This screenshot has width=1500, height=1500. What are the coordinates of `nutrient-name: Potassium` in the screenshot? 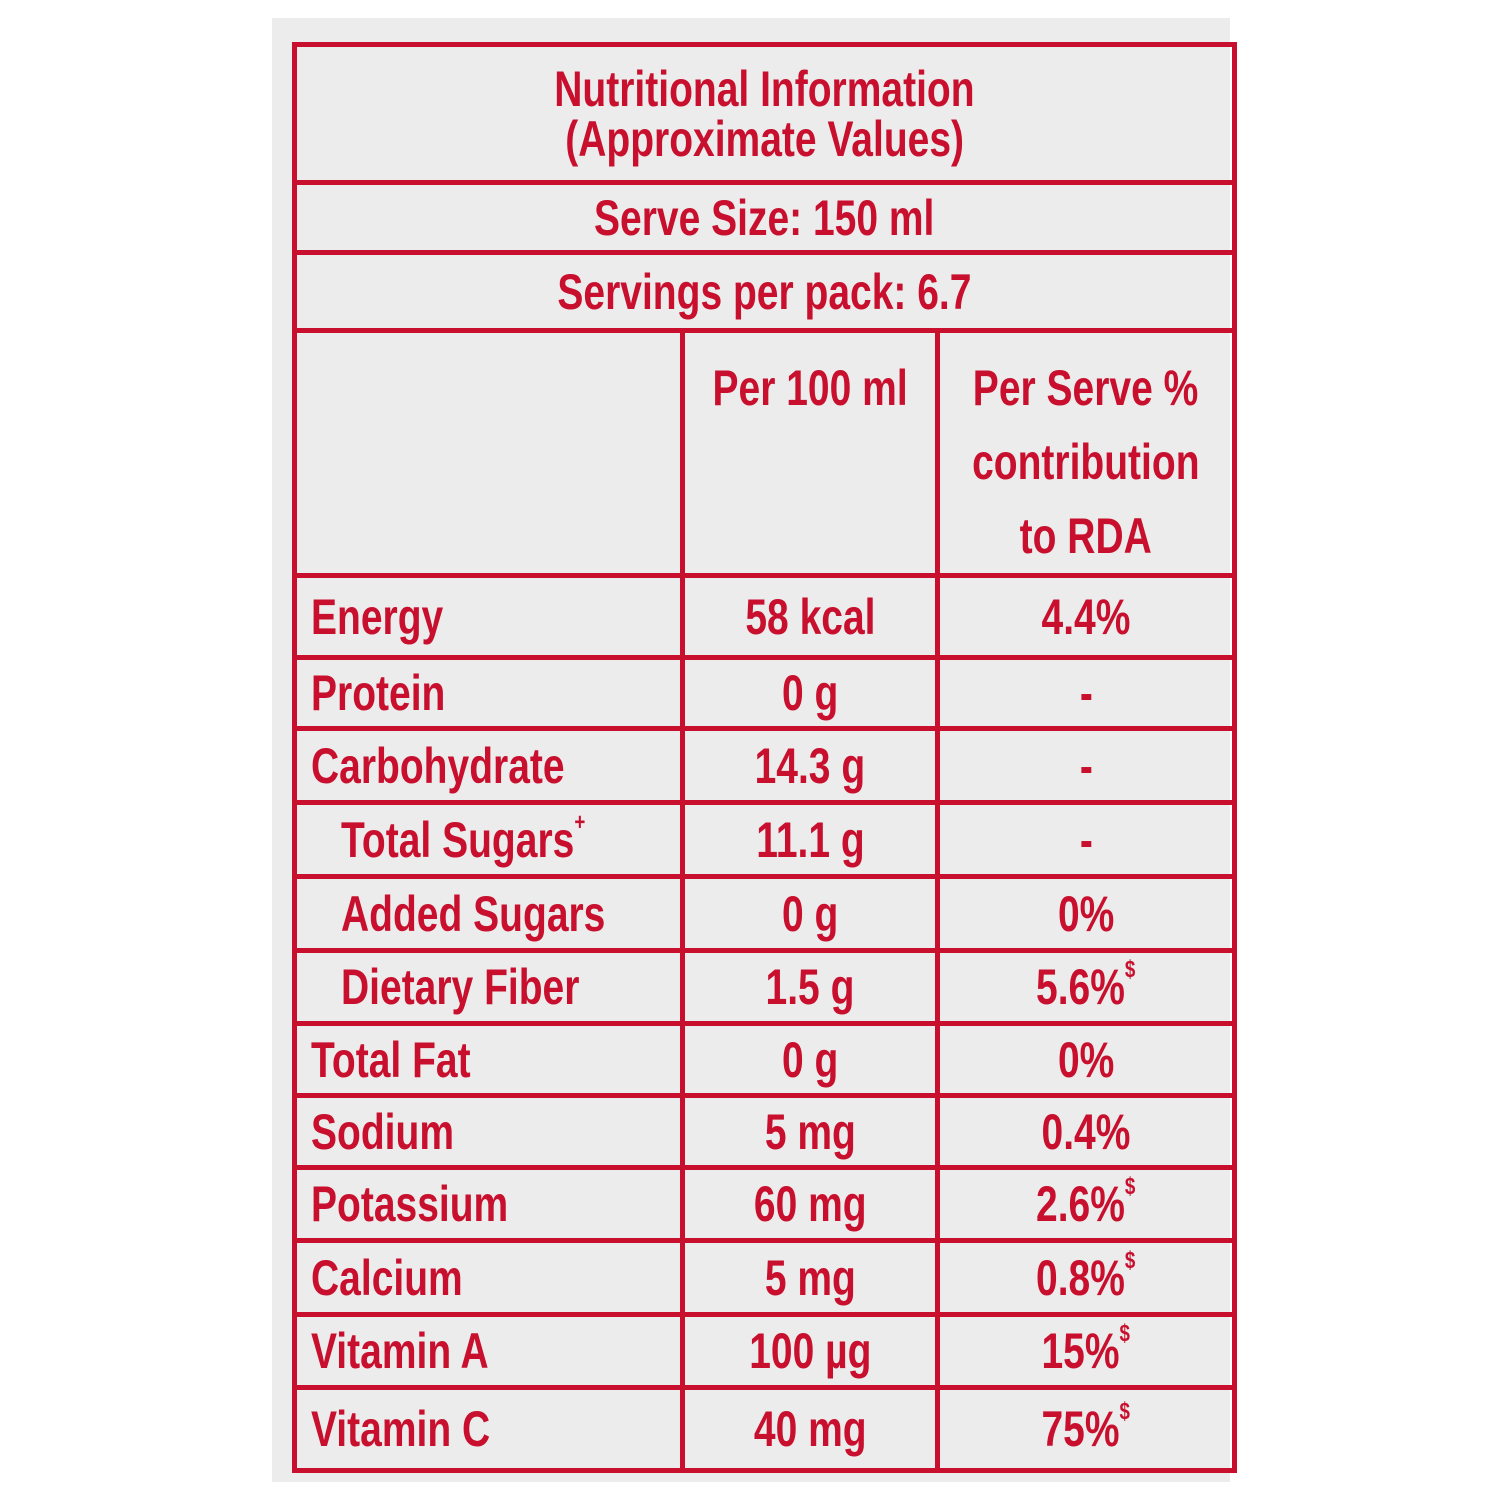 It's located at (488, 1204).